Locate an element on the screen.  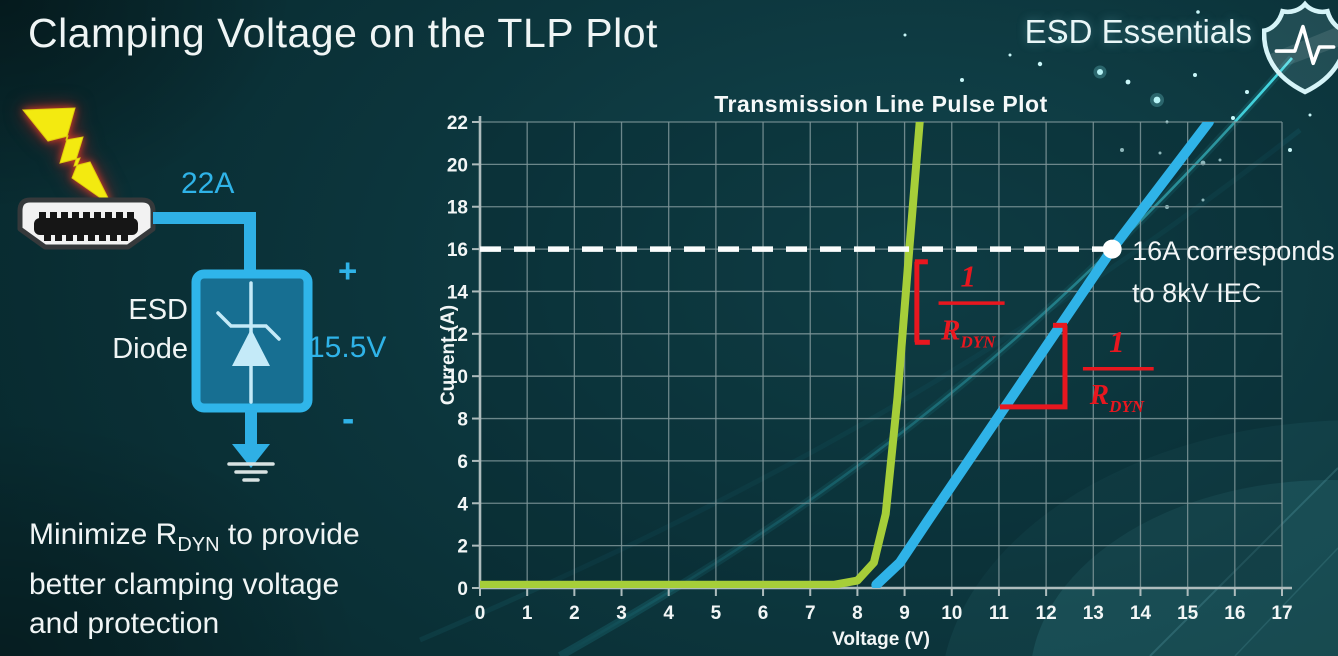
y-tick-label: 14 is located at coordinates (458, 292).